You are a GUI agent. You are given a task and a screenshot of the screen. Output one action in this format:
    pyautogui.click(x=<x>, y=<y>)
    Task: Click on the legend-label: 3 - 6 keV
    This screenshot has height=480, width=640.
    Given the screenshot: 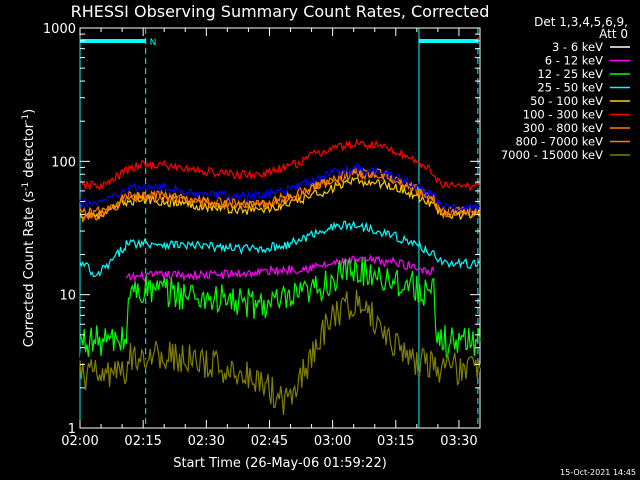 What is the action you would take?
    pyautogui.click(x=577, y=47)
    